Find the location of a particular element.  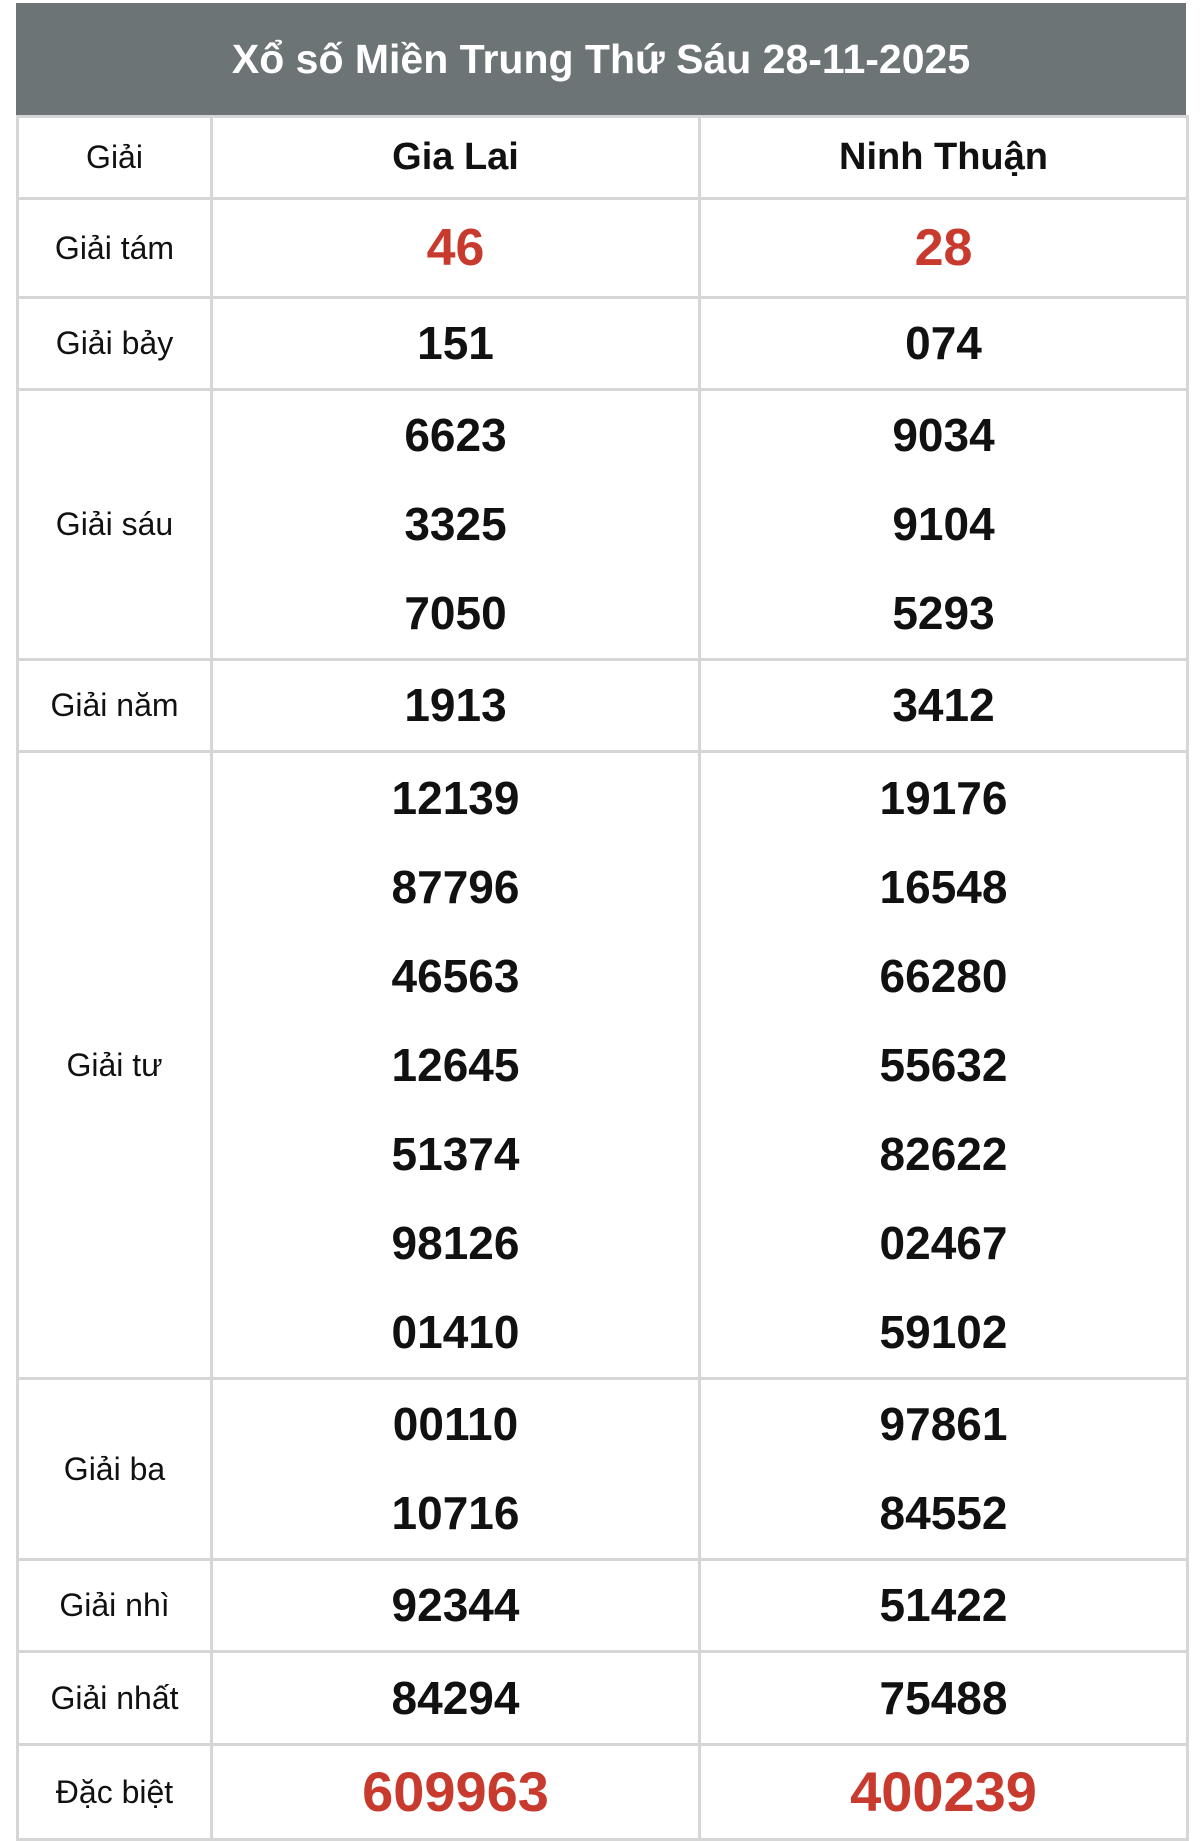

ninh-thuan-cell: 28 is located at coordinates (943, 248).